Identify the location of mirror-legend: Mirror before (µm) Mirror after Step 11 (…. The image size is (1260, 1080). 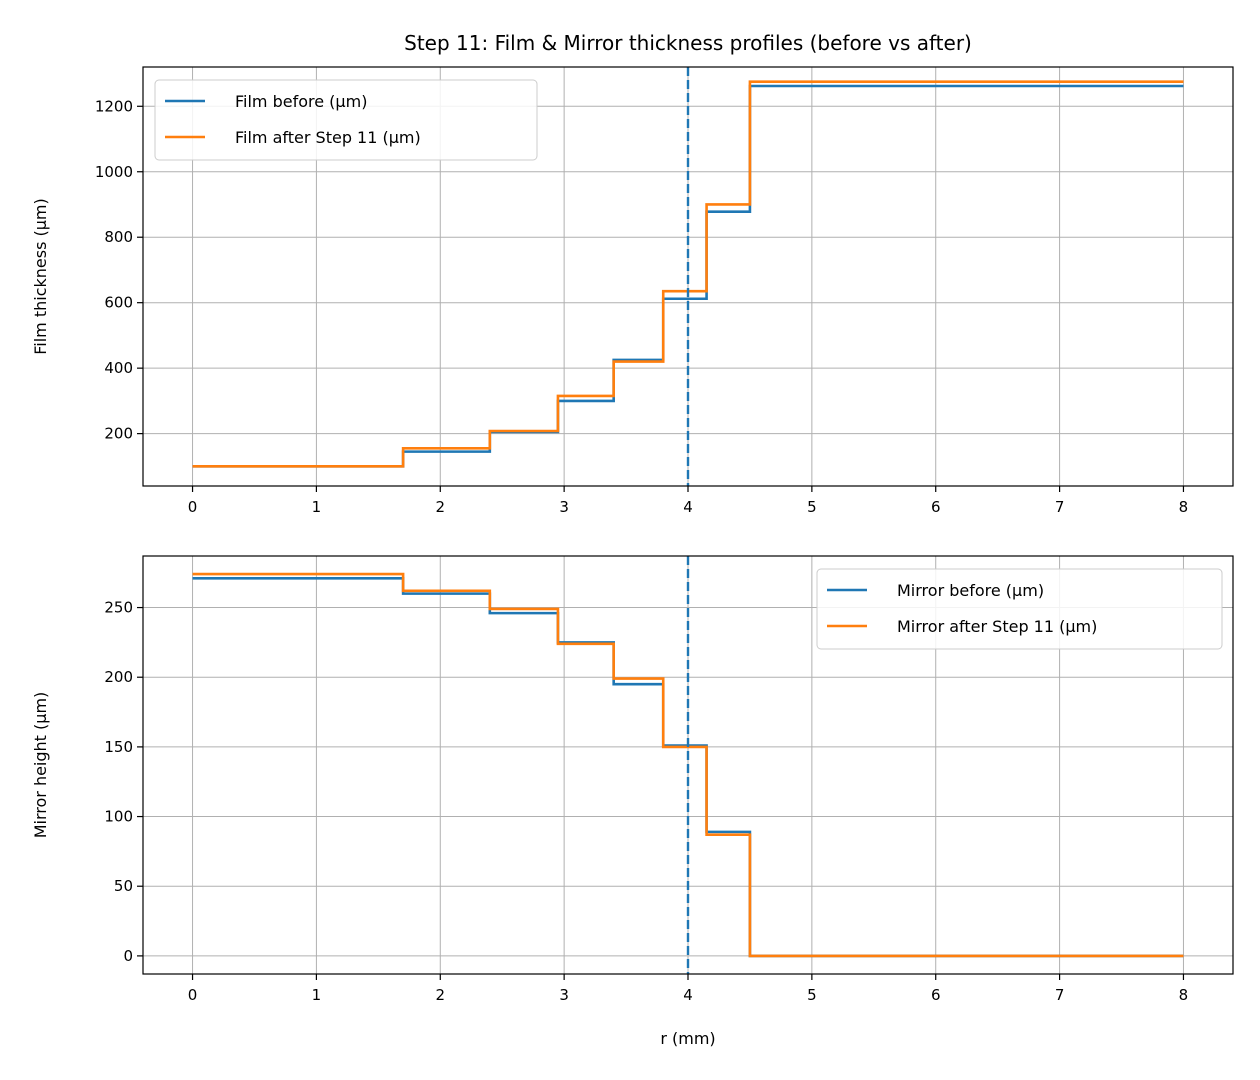
(1019, 609).